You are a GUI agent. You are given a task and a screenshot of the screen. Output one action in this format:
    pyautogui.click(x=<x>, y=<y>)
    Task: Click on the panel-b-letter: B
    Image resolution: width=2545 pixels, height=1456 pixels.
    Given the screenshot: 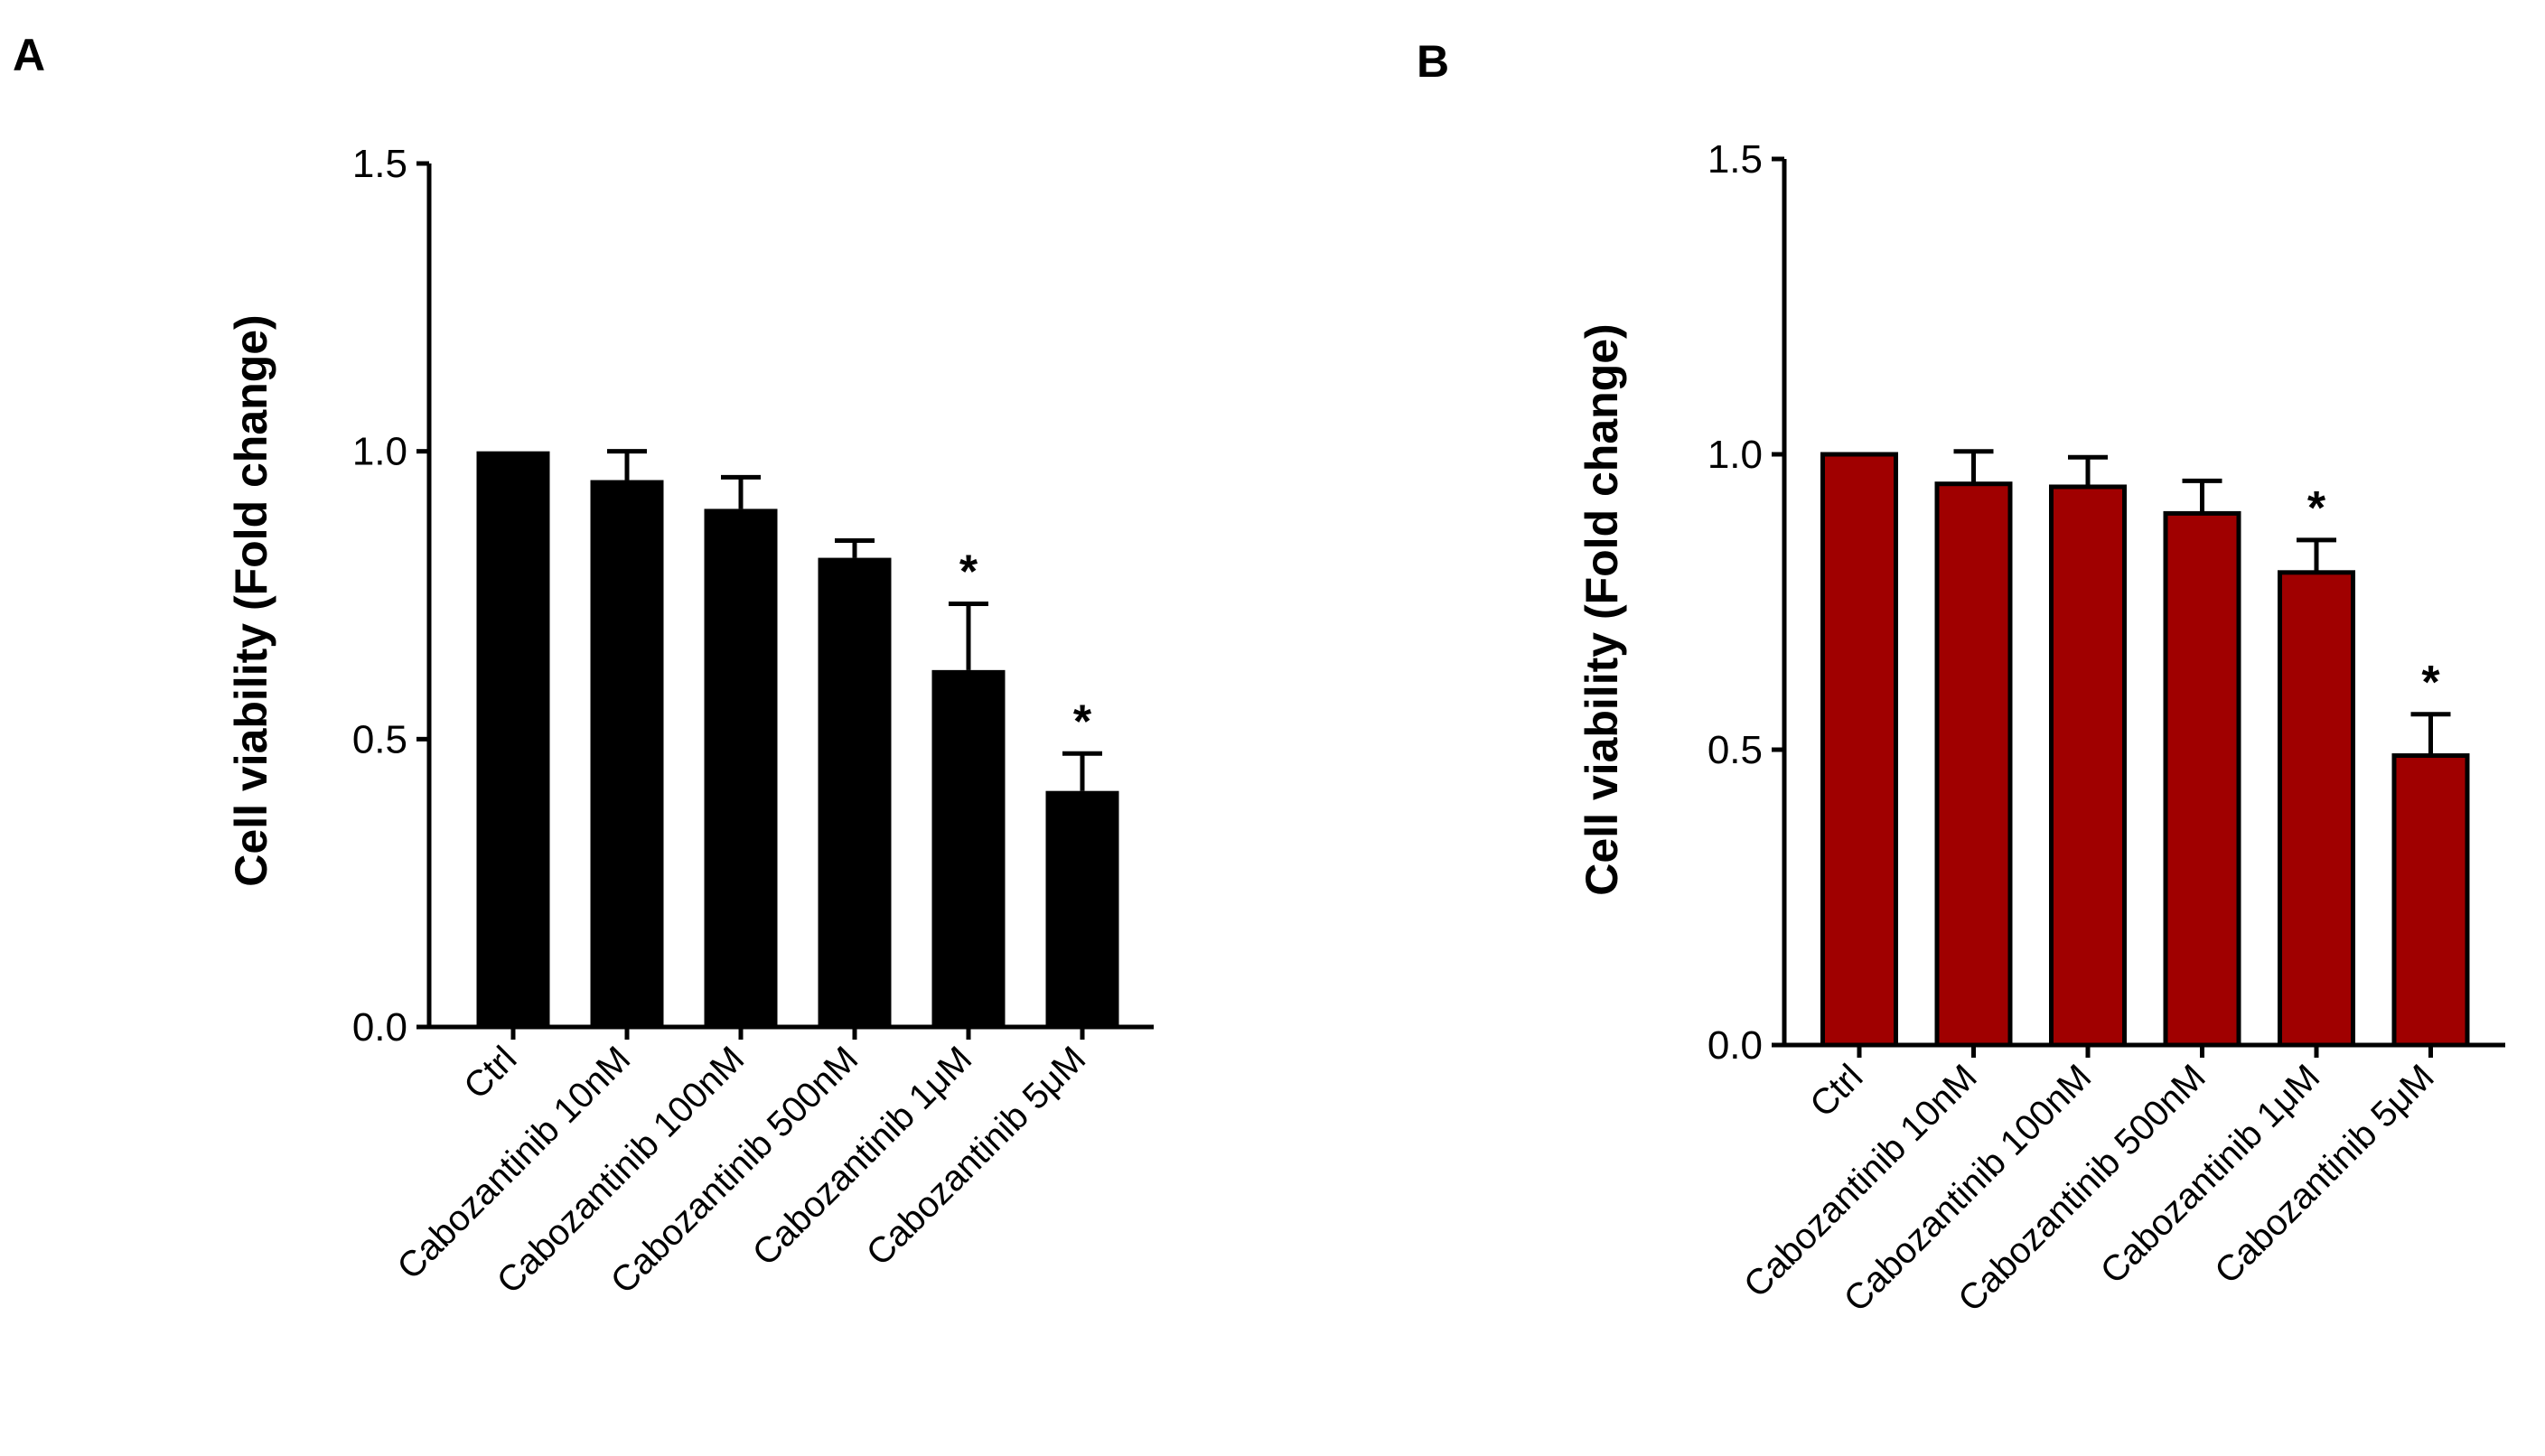 What is the action you would take?
    pyautogui.click(x=1433, y=62)
    